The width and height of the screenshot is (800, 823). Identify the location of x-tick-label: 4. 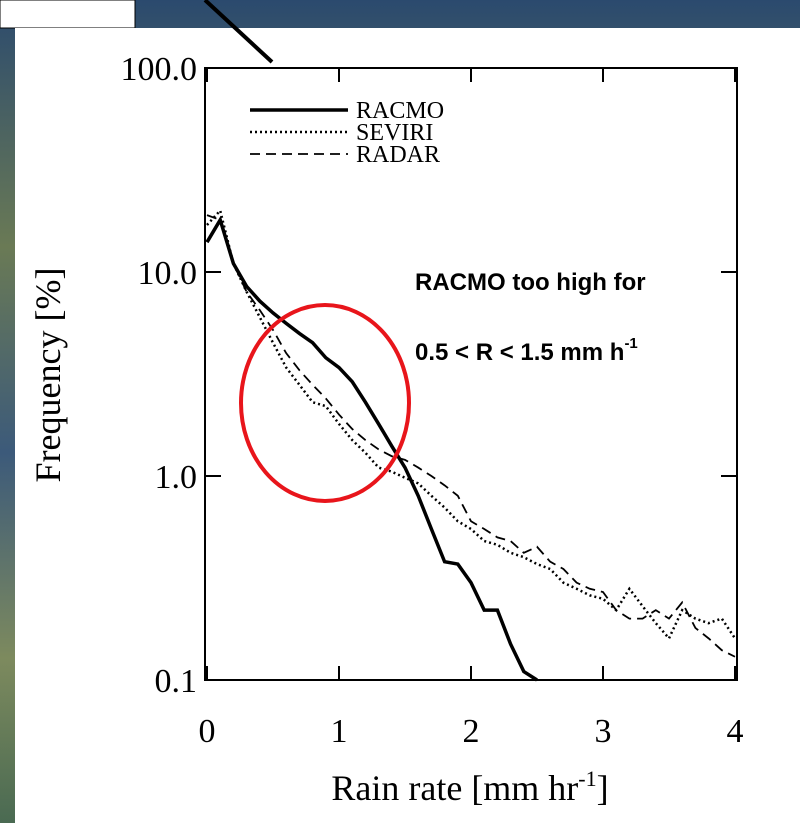
(735, 731).